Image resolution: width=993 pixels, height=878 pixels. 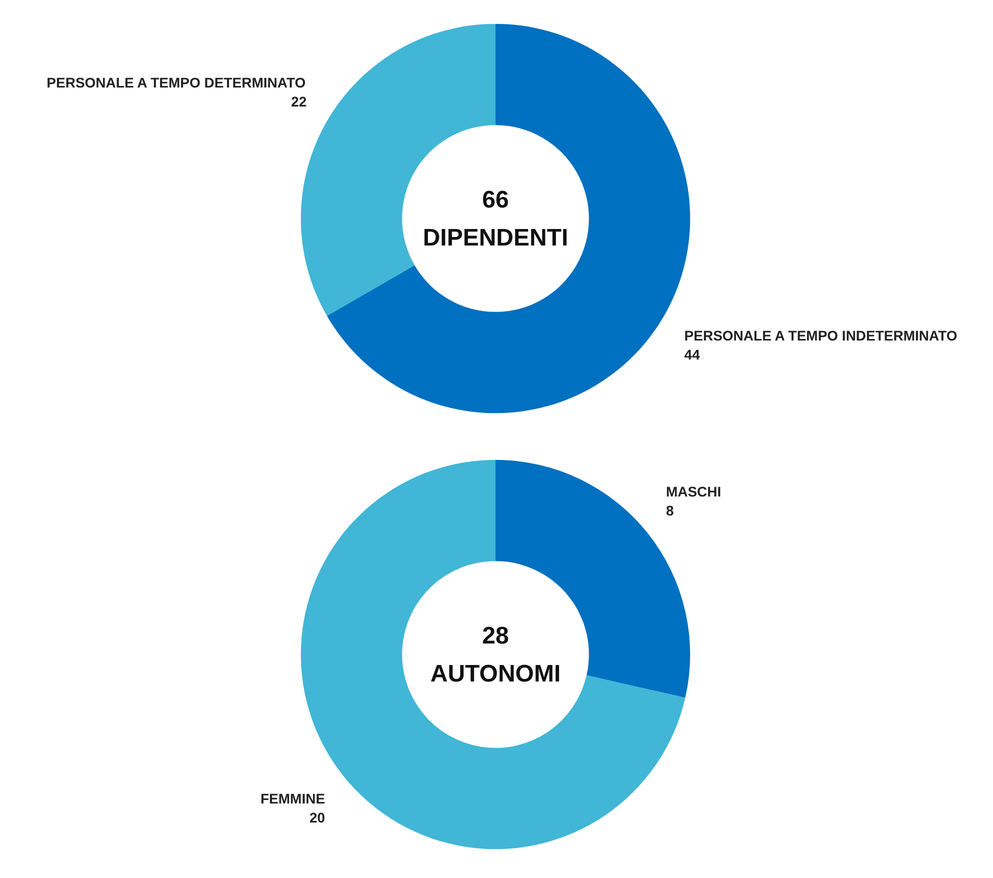 I want to click on slice-label: FEMMINE, so click(x=293, y=798).